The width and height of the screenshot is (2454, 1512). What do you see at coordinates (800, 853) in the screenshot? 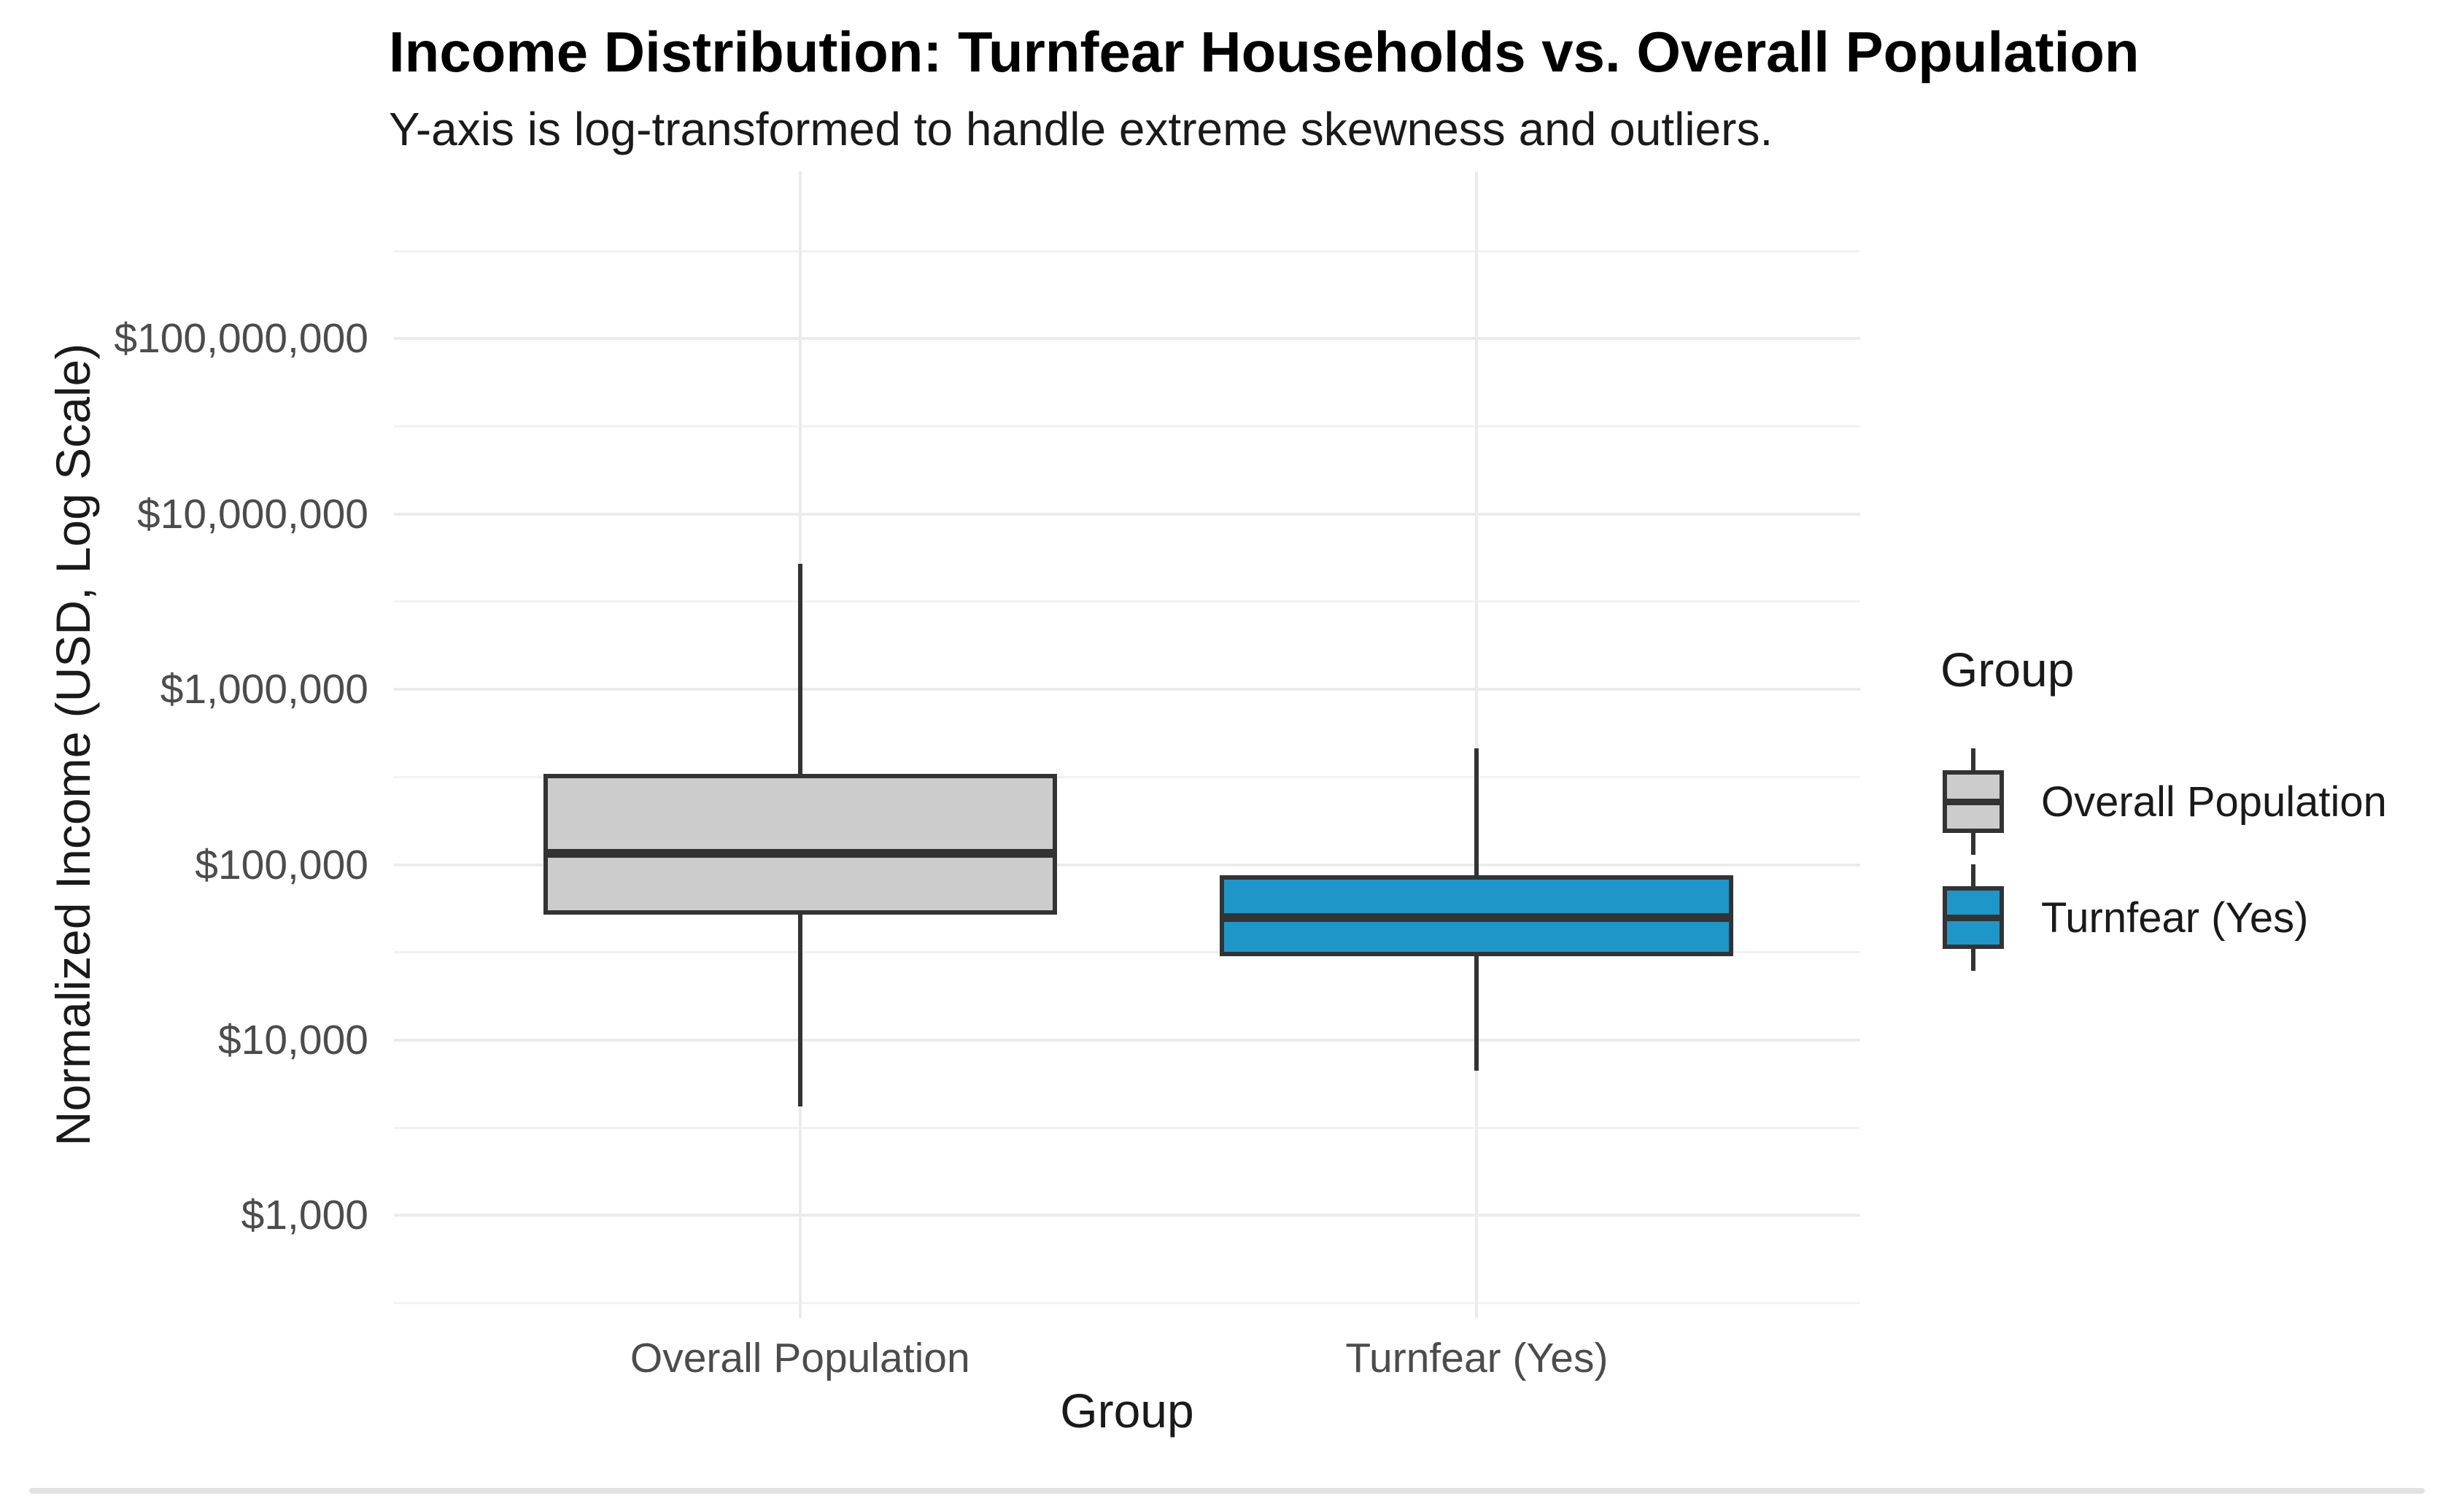
I see `median-line-overall-population` at bounding box center [800, 853].